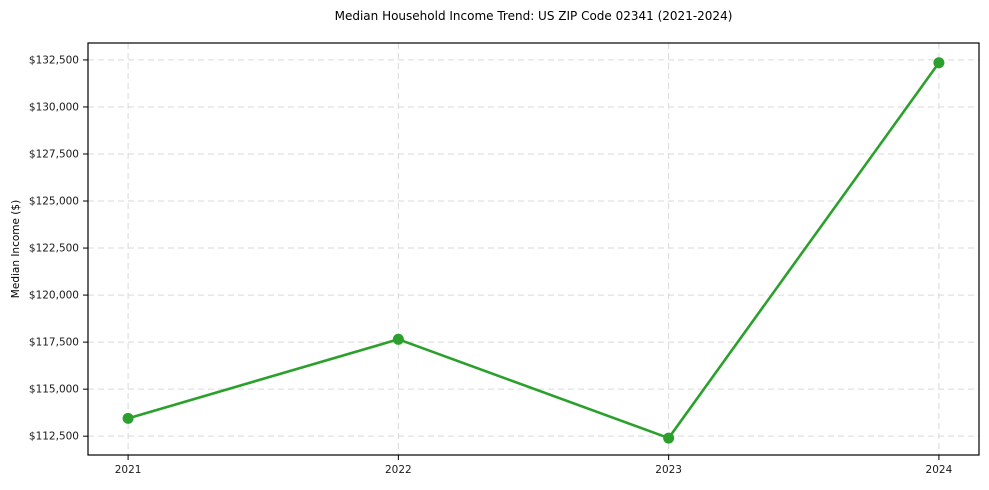 This screenshot has width=989, height=490. What do you see at coordinates (668, 470) in the screenshot?
I see `x-tick-label-2023: 2023` at bounding box center [668, 470].